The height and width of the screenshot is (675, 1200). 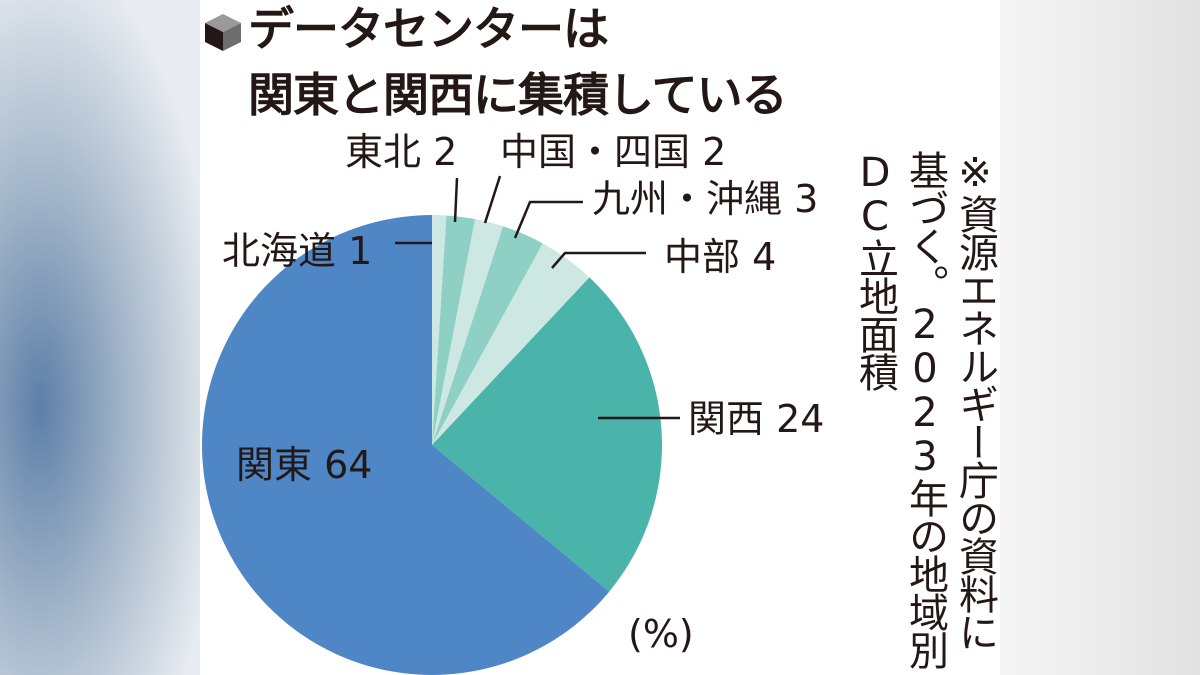 I want to click on label-chubu: 中部 4, so click(x=720, y=257).